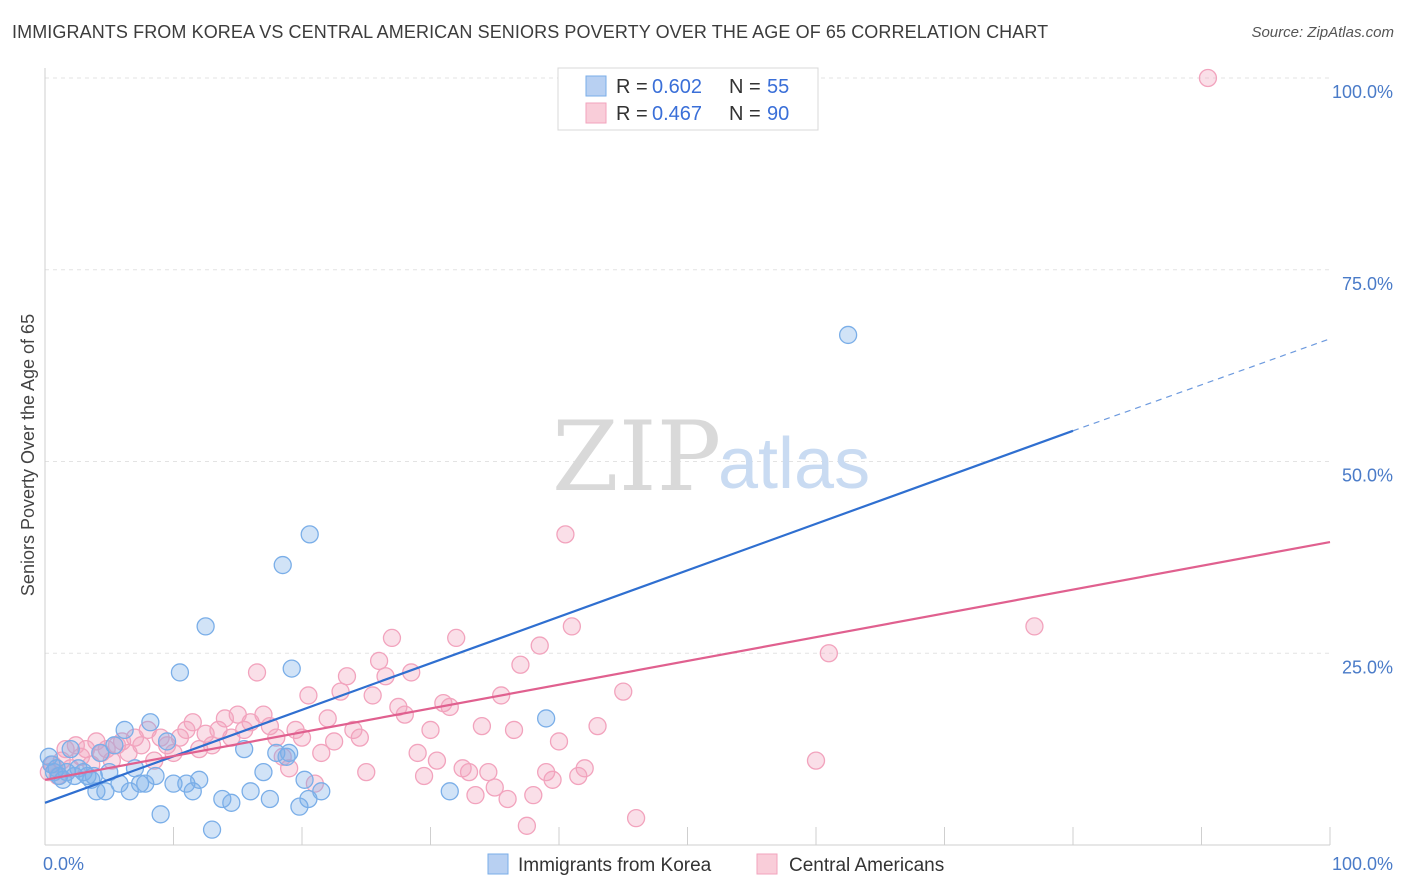  I want to click on x-tick-labels: 0.0% 100.0%, so click(718, 864).